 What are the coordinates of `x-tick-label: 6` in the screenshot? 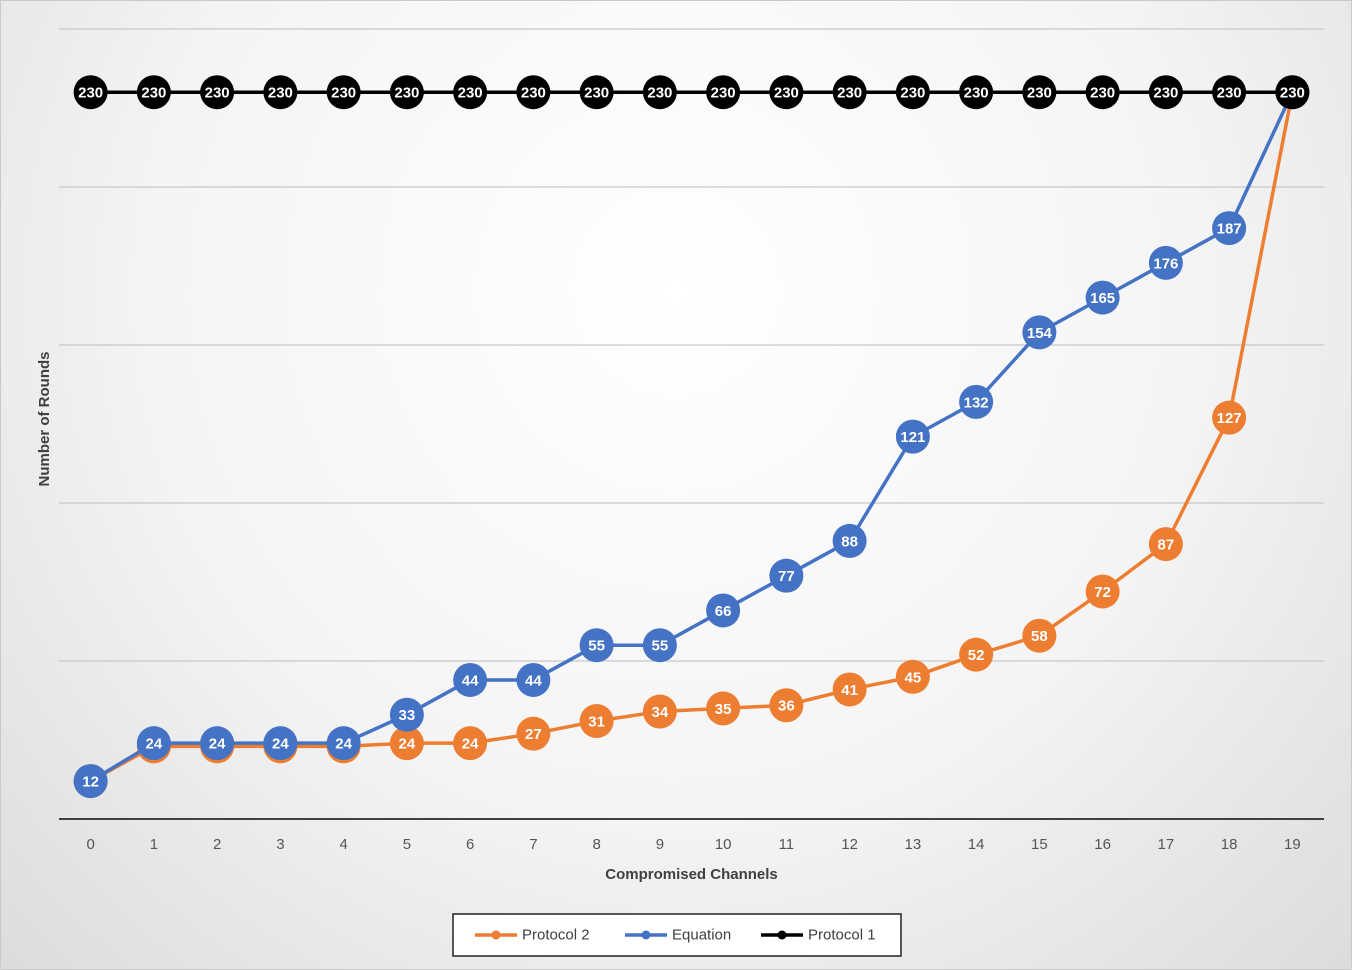 It's located at (470, 844).